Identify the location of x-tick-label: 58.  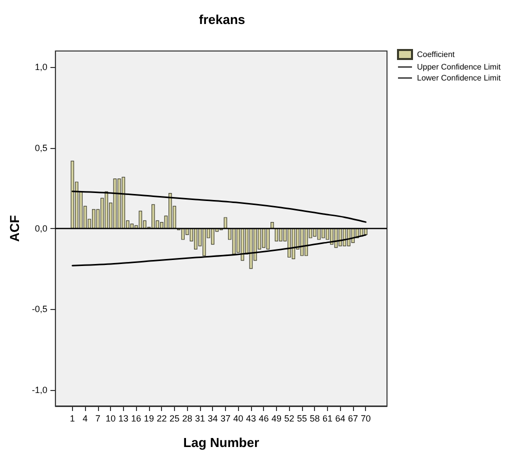
(315, 419).